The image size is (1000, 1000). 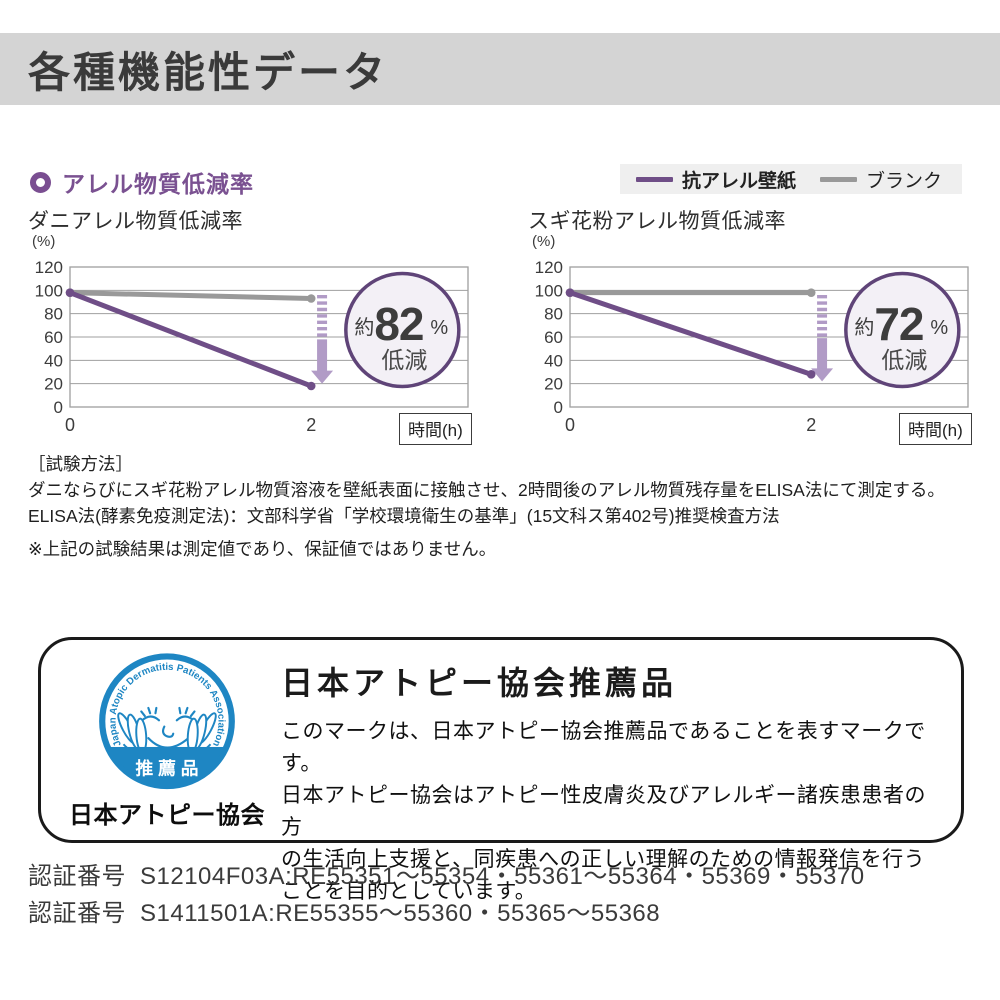 What do you see at coordinates (657, 221) in the screenshot?
I see `chart-title: スギ花粉アレル物質低減率` at bounding box center [657, 221].